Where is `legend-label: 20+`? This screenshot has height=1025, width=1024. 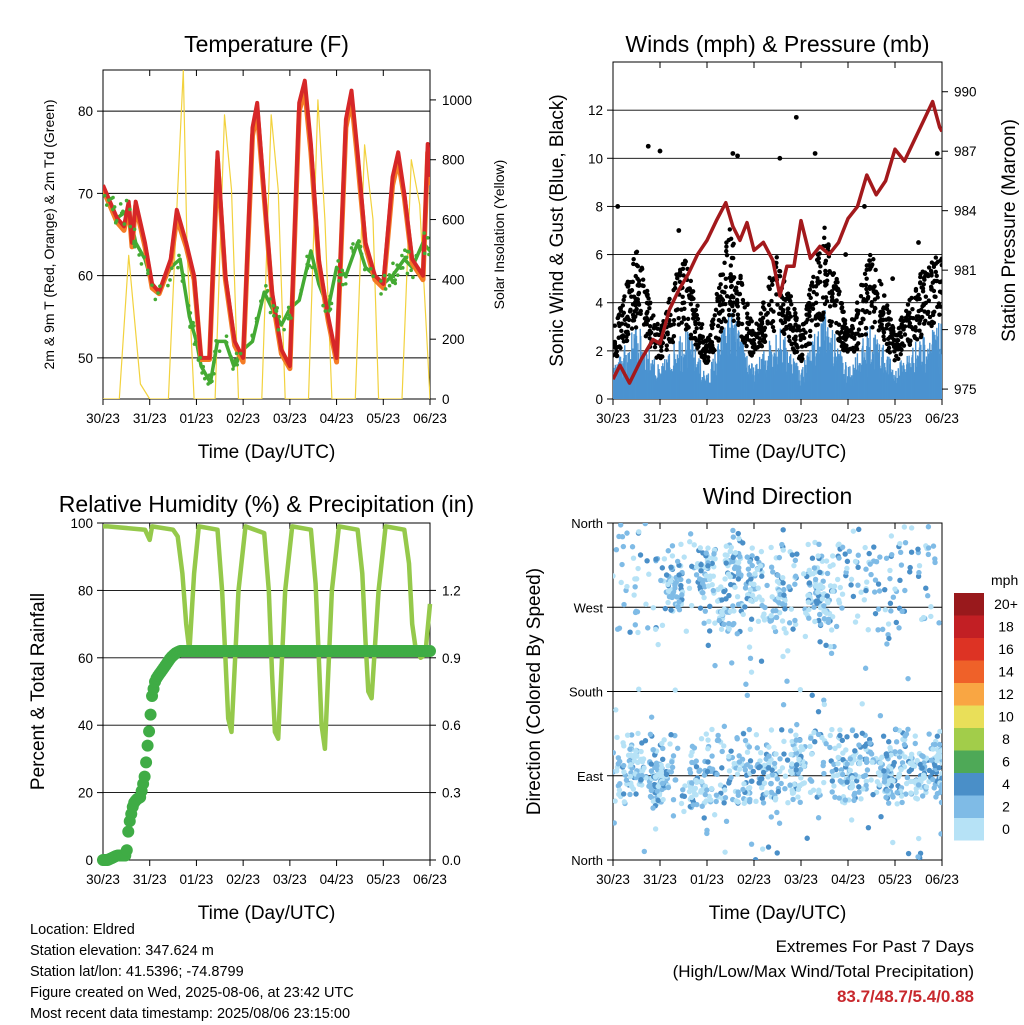
legend-label: 20+ is located at coordinates (1006, 604).